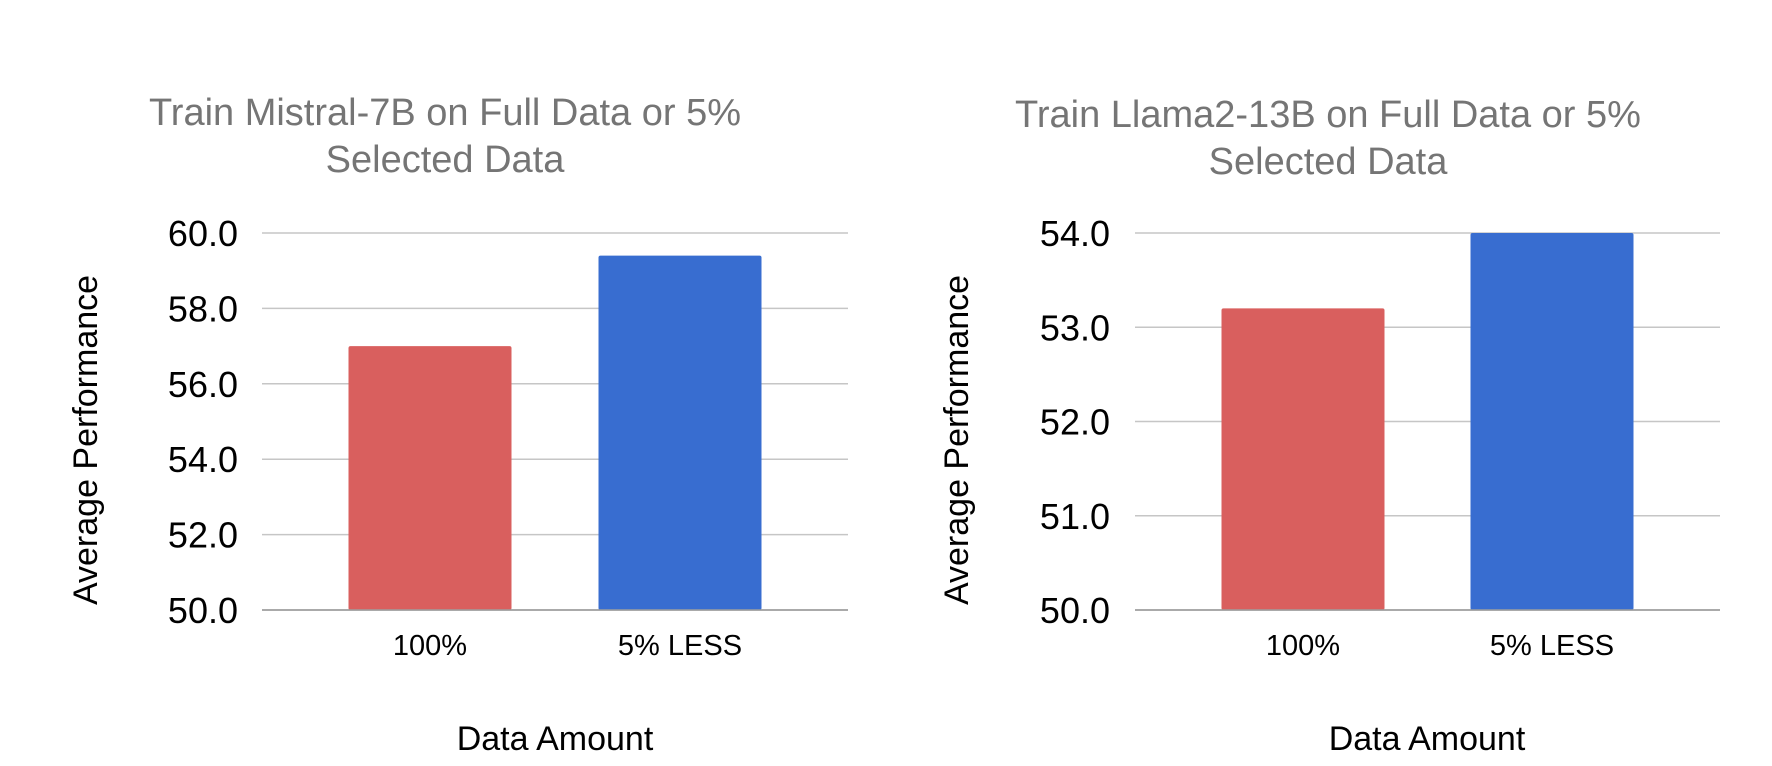  I want to click on y-tick-labels: 50.0 52.0 54.0 56.0 58.0 60.0, so click(203, 422).